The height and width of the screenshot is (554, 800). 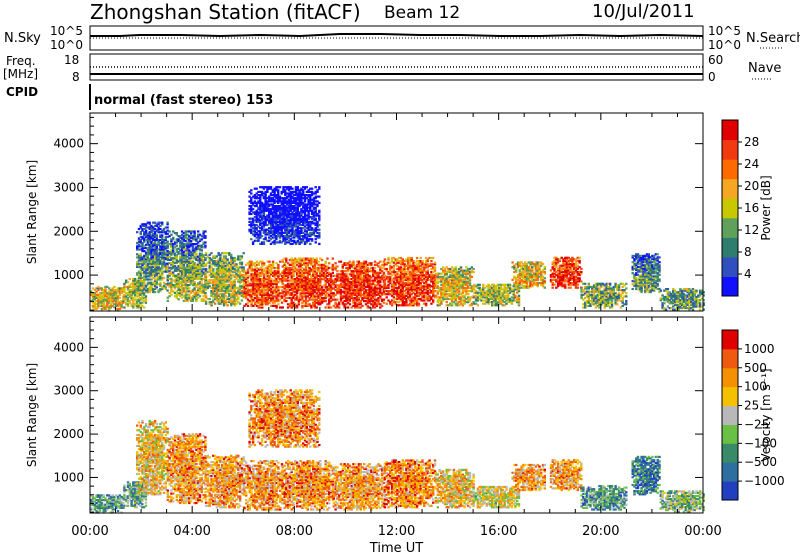 What do you see at coordinates (716, 60) in the screenshot?
I see `nave-tick-top: 60` at bounding box center [716, 60].